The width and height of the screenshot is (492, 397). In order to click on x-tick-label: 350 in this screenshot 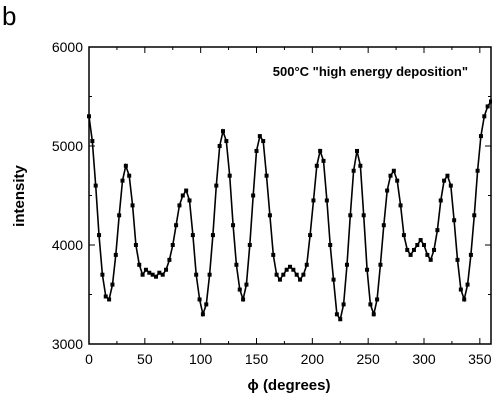, I will do `click(480, 359)`.